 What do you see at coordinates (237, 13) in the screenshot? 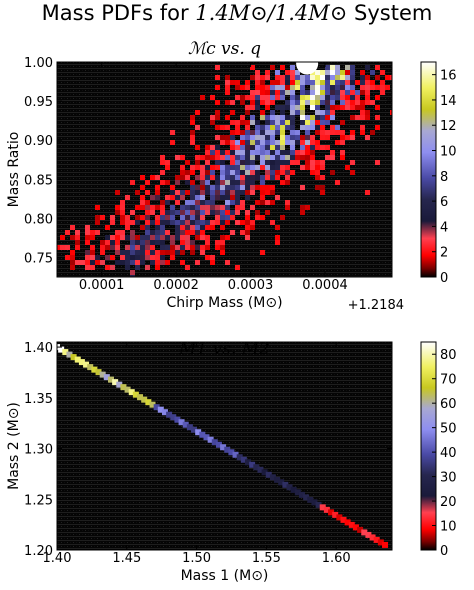
I see `figure-title: Mass PDFs for 1.4M⊙/1.4M⊙ System` at bounding box center [237, 13].